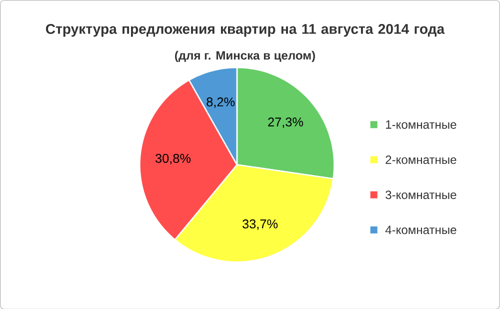 The width and height of the screenshot is (500, 309). I want to click on data-label: 30,8%, so click(173, 159).